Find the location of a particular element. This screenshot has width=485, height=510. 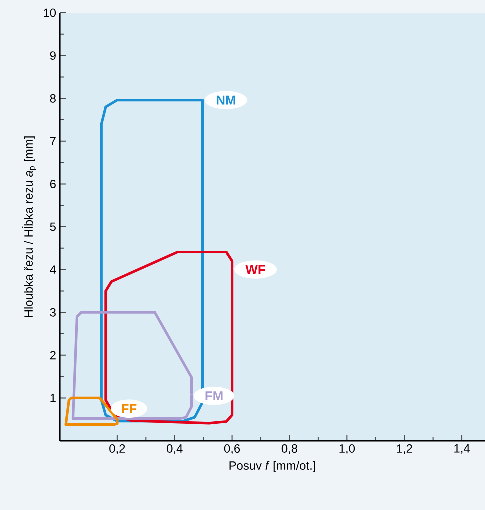

x-tick-label: 1,0 is located at coordinates (348, 449).